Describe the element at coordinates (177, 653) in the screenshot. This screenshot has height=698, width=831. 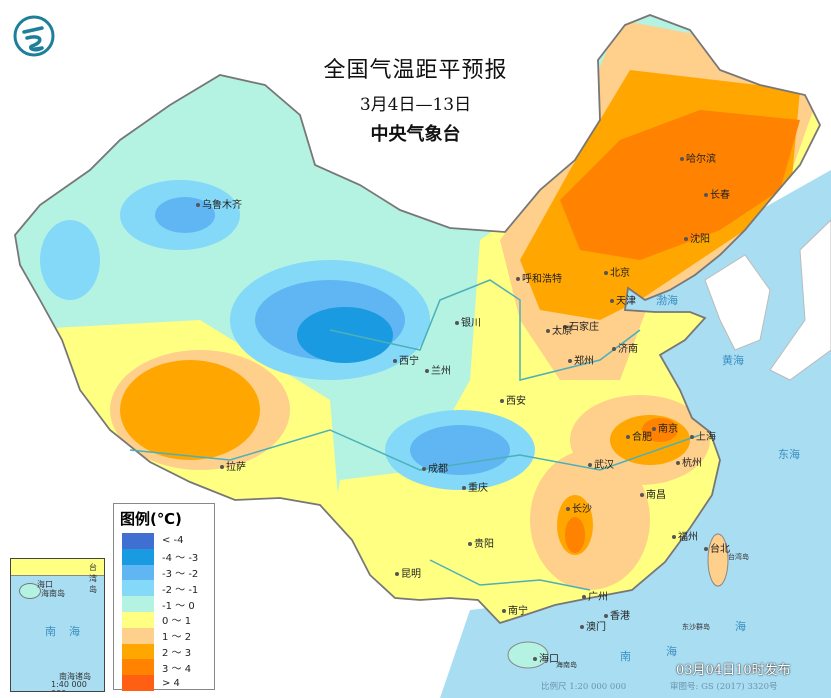
I see `legend-label: 2 ～ 3` at that location.